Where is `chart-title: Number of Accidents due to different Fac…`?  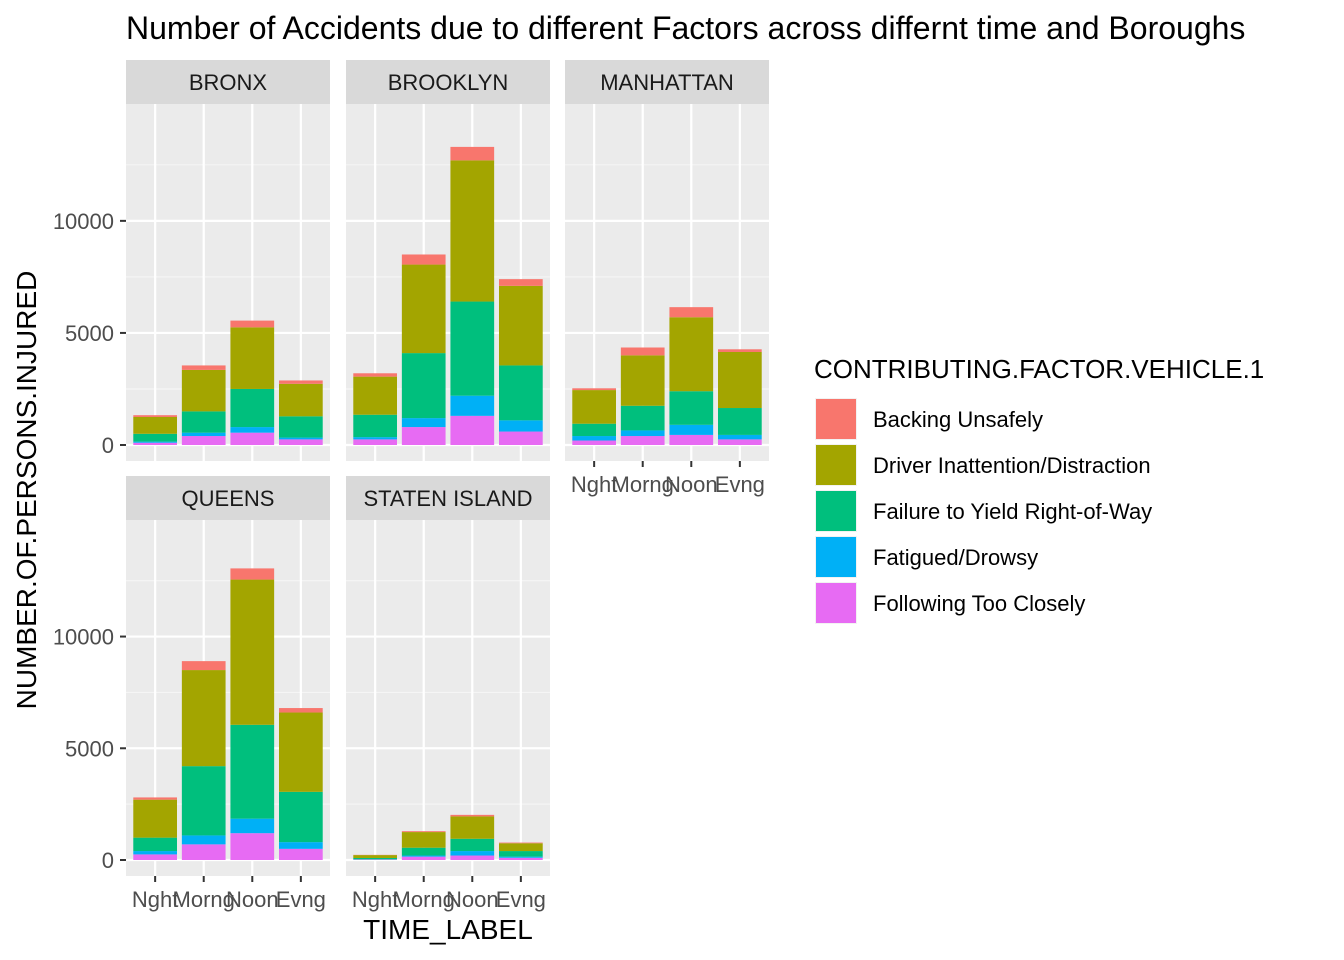
chart-title: Number of Accidents due to different Fac… is located at coordinates (685, 28).